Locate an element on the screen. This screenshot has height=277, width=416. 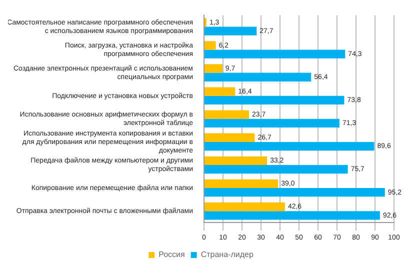
legend-label: Страна-лидер is located at coordinates (227, 255).